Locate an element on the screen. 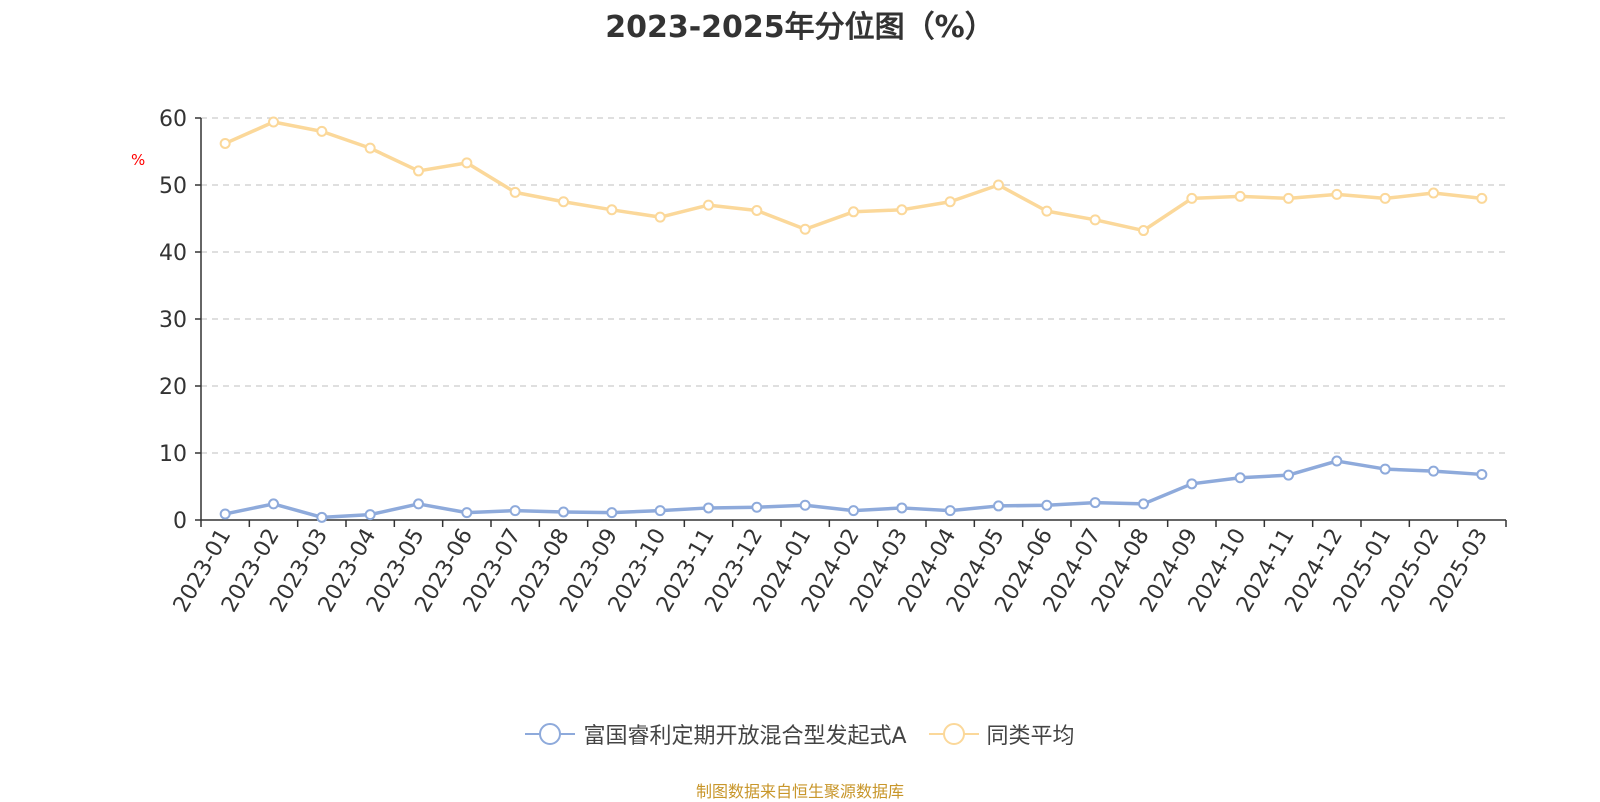 This screenshot has height=802, width=1600. legend-label-fund: 富国睿利定期开放混合型发起式A is located at coordinates (745, 736).